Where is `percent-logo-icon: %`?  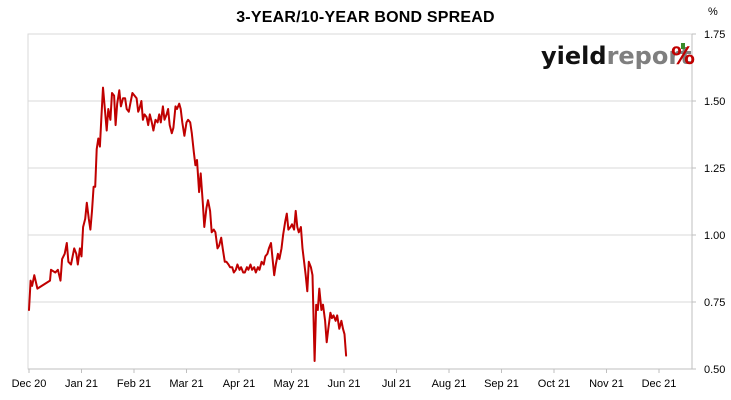 percent-logo-icon: % is located at coordinates (683, 56).